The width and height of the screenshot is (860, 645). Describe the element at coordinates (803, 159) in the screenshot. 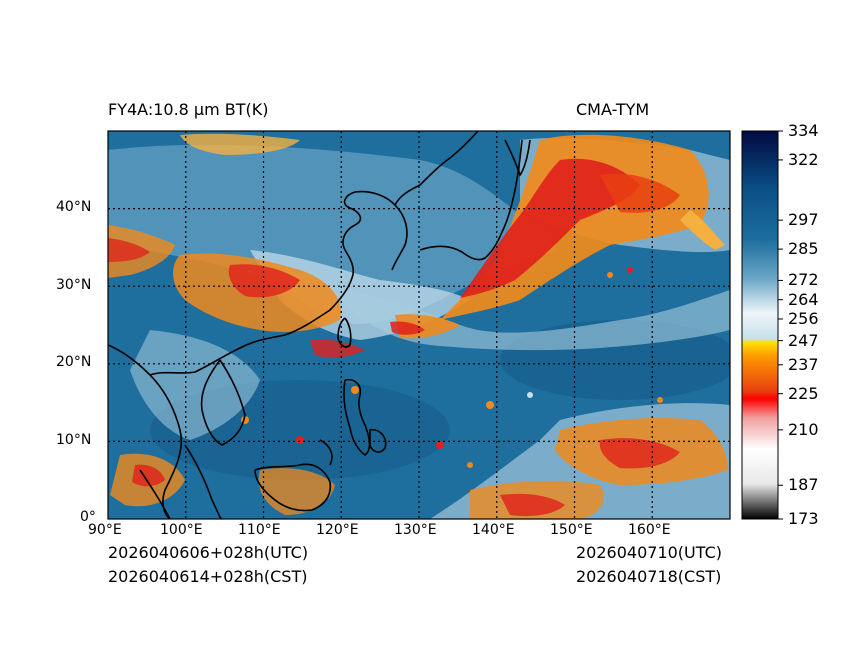

I see `colorbar-tick-label: 322` at that location.